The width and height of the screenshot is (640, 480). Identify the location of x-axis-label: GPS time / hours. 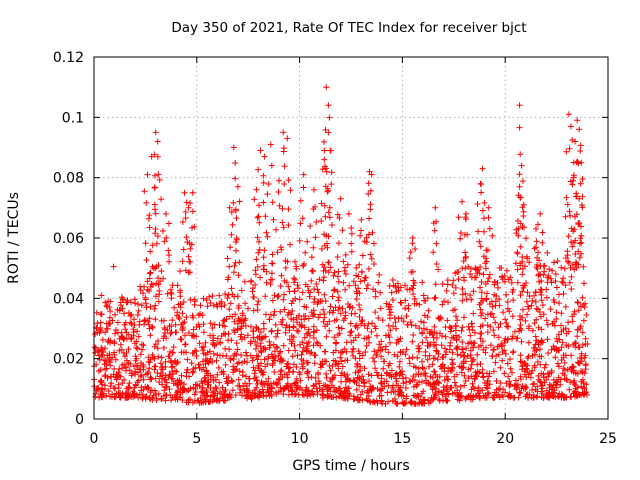
(350, 466).